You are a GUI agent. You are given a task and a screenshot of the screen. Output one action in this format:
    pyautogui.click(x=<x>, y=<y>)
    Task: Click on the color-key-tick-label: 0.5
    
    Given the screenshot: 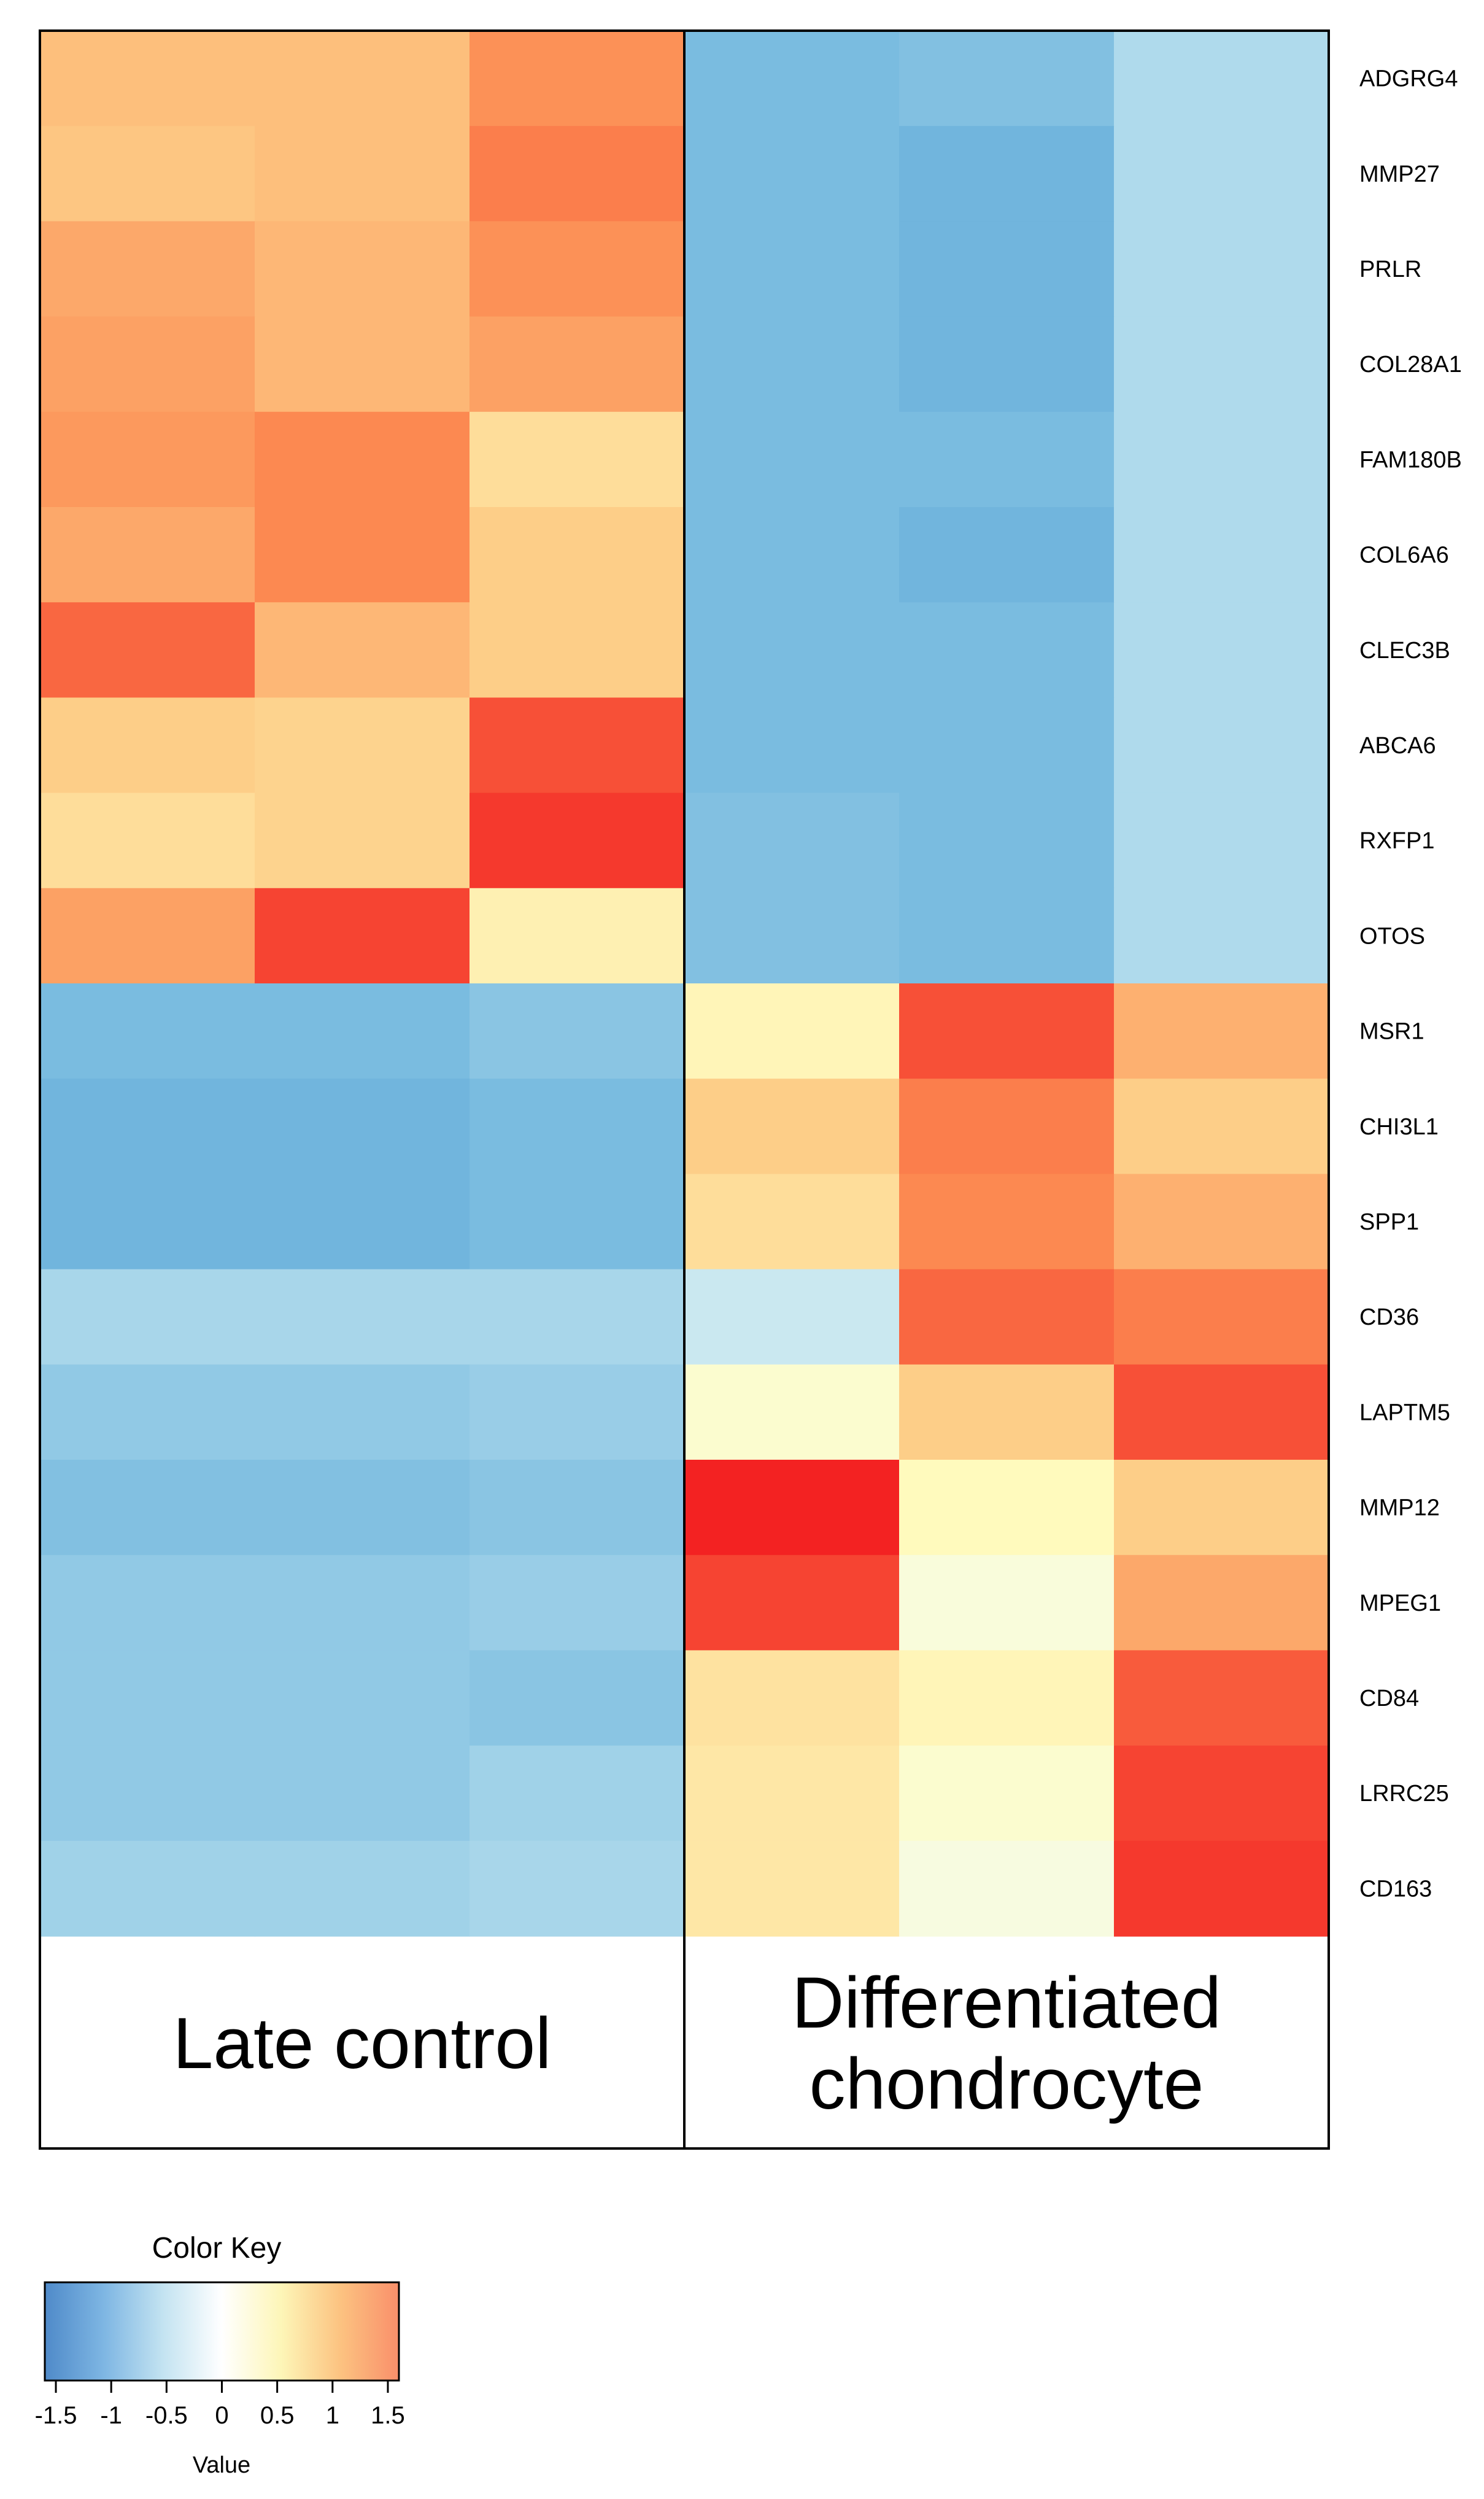 What is the action you would take?
    pyautogui.click(x=277, y=2415)
    